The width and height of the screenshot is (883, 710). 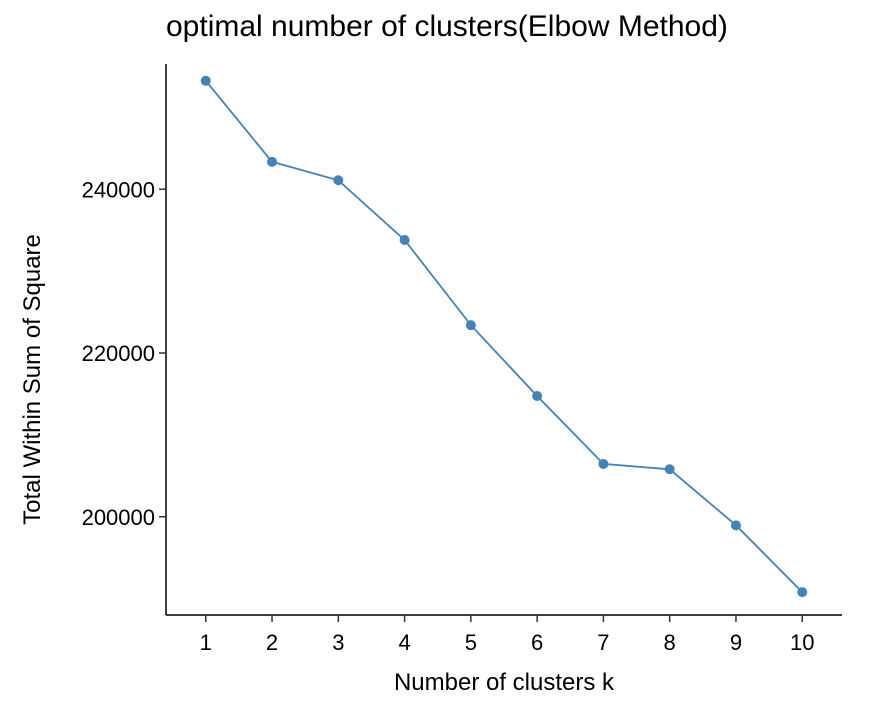 I want to click on x-tick-label: 2, so click(x=272, y=642).